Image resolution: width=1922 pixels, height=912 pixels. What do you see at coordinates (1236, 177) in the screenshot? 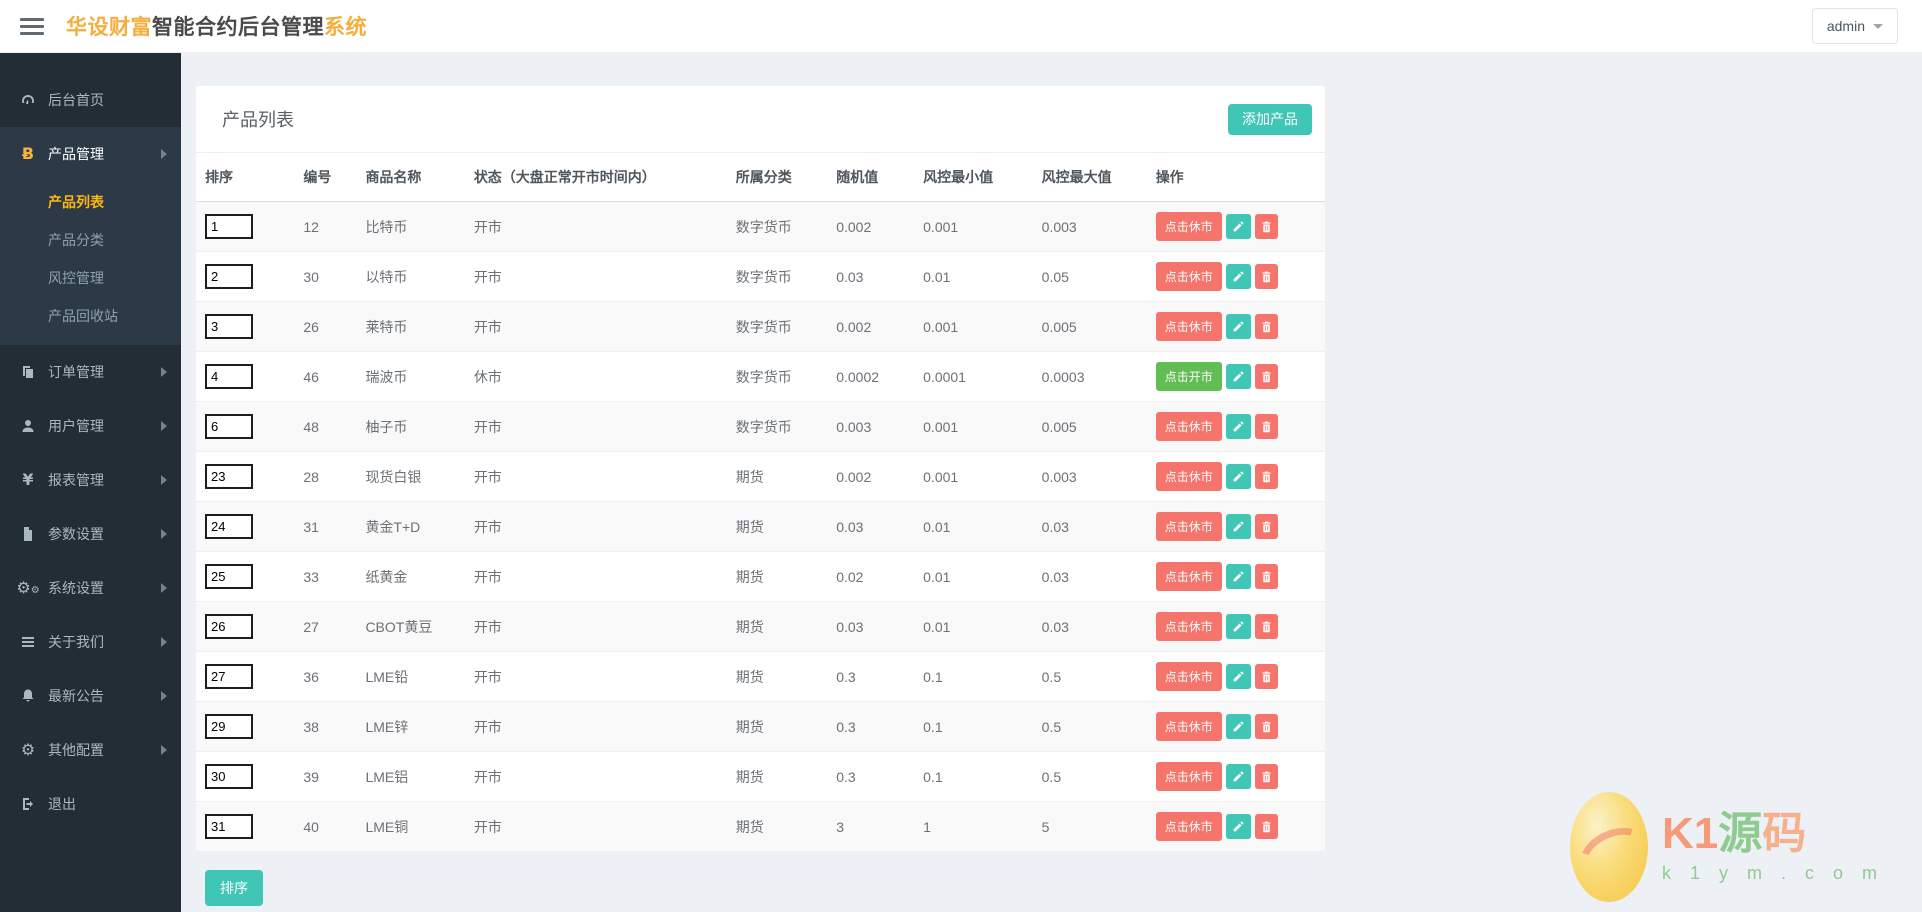
I see `column-header: 操作` at bounding box center [1236, 177].